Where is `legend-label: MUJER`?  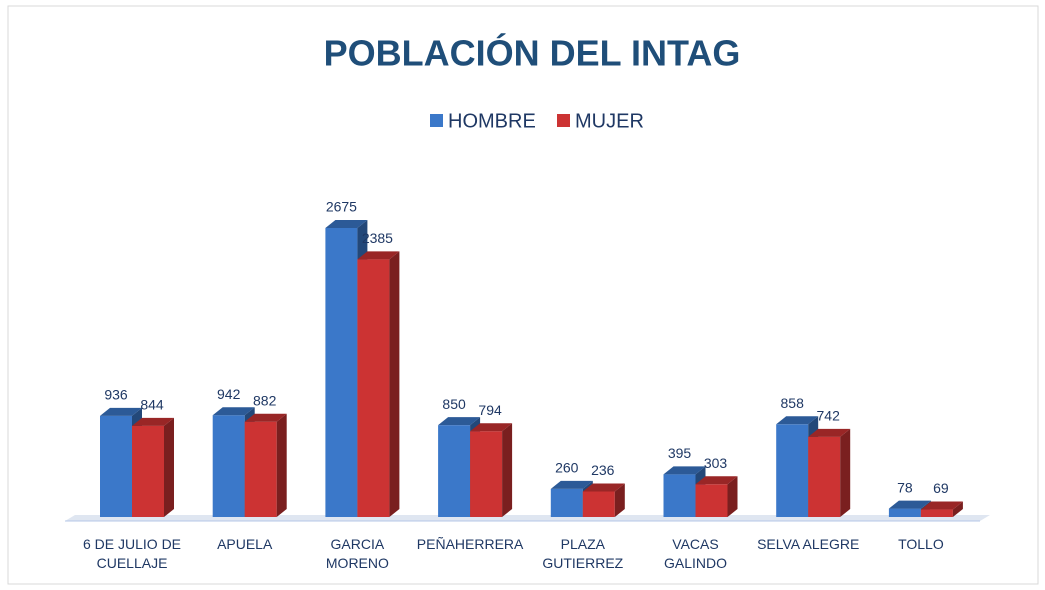
legend-label: MUJER is located at coordinates (609, 121).